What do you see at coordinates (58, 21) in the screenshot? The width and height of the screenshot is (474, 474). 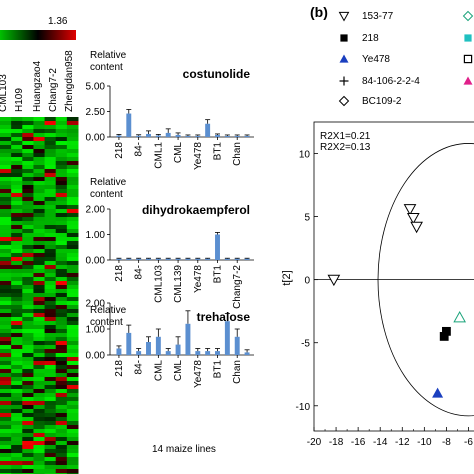 I see `color-scale-max-label: 1.36` at bounding box center [58, 21].